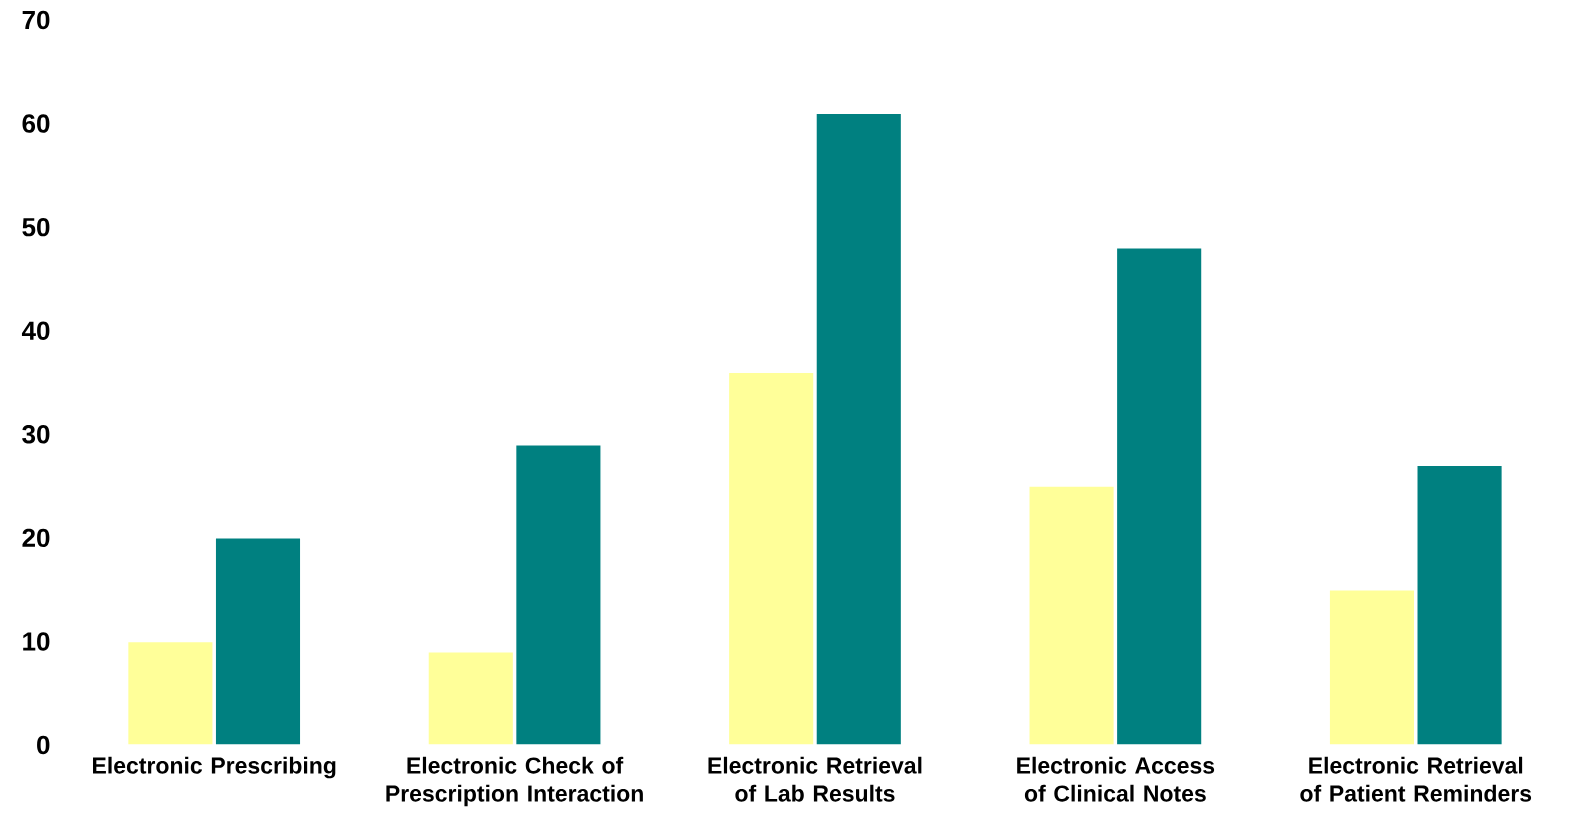 The image size is (1585, 840). What do you see at coordinates (35, 330) in the screenshot?
I see `y-tick-label: 40` at bounding box center [35, 330].